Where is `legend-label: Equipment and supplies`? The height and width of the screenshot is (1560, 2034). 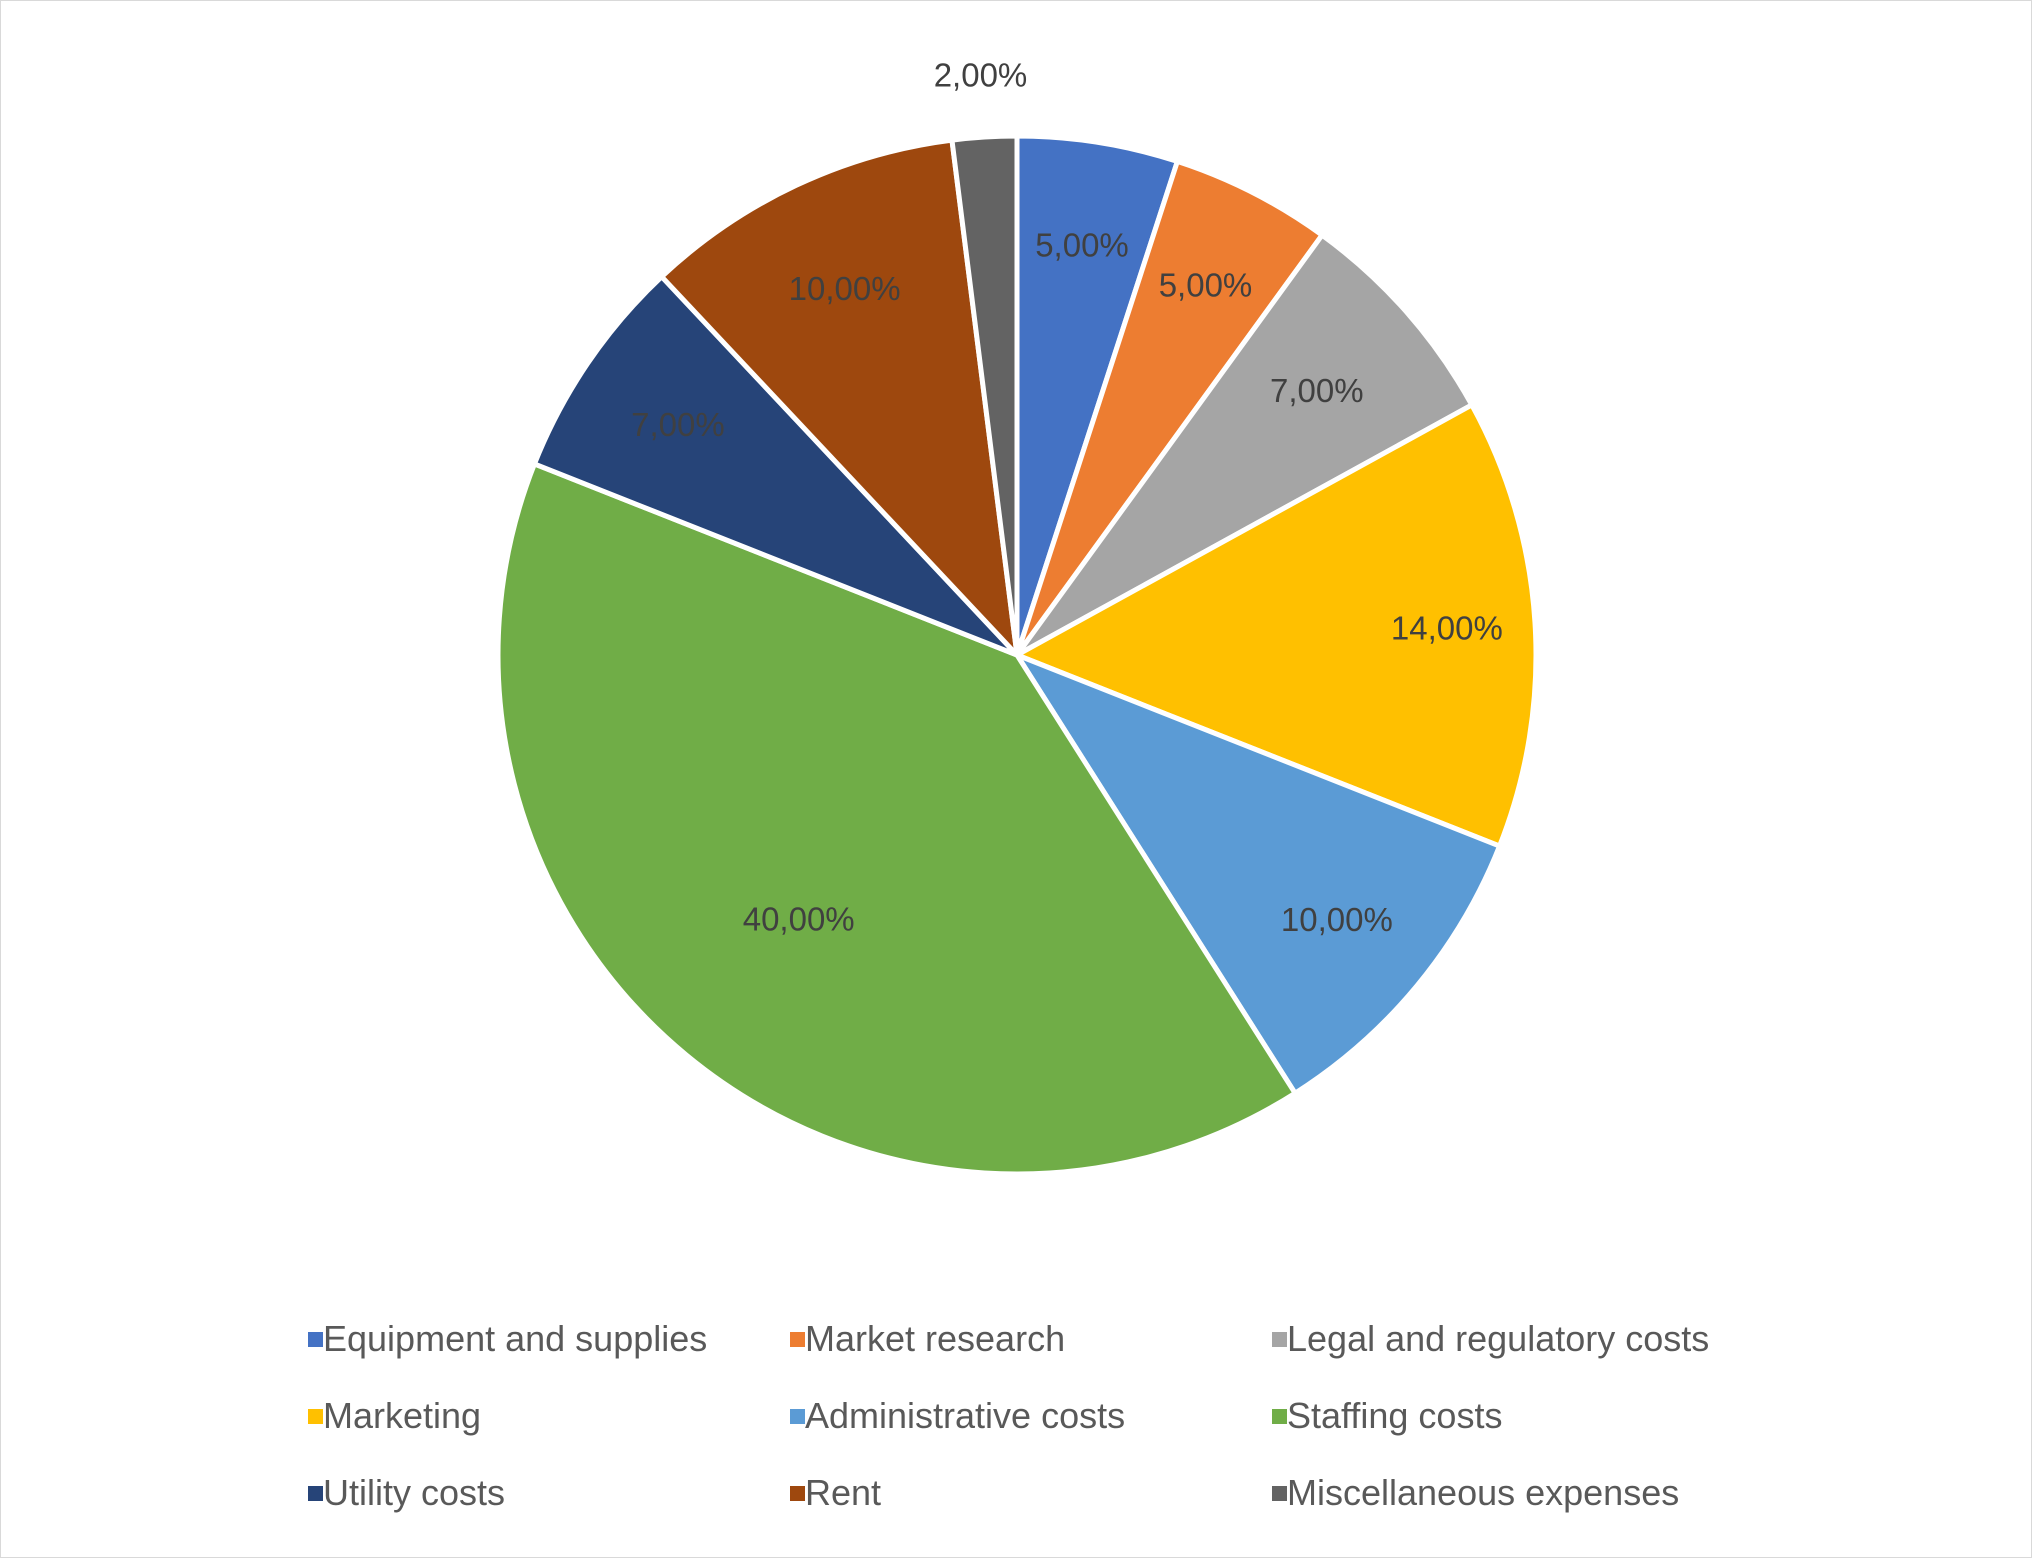
legend-label: Equipment and supplies is located at coordinates (515, 1338).